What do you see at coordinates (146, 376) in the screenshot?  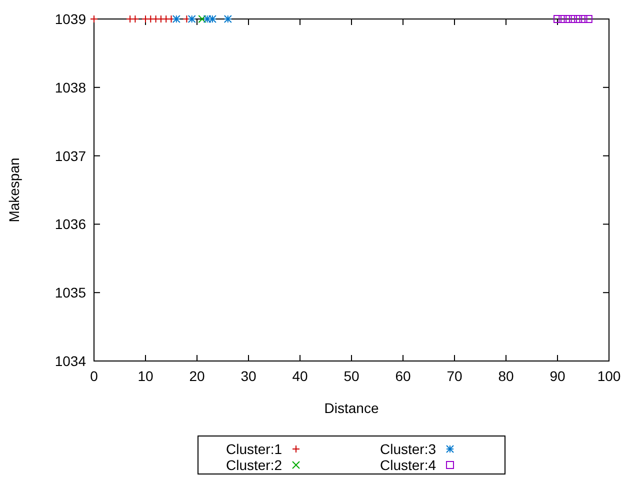 I see `x-tick-label: 10` at bounding box center [146, 376].